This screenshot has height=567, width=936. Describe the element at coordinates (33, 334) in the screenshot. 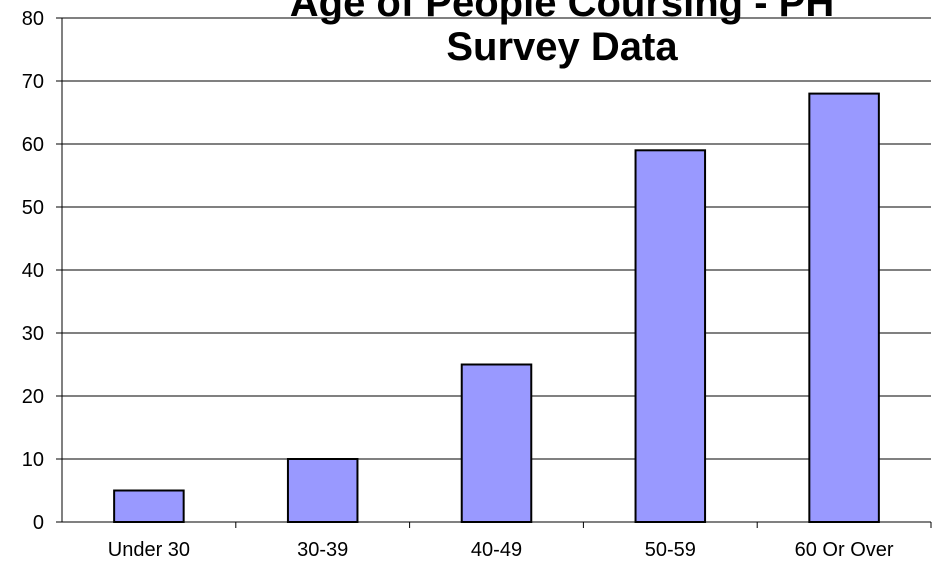

I see `y-tick-label: 30` at that location.